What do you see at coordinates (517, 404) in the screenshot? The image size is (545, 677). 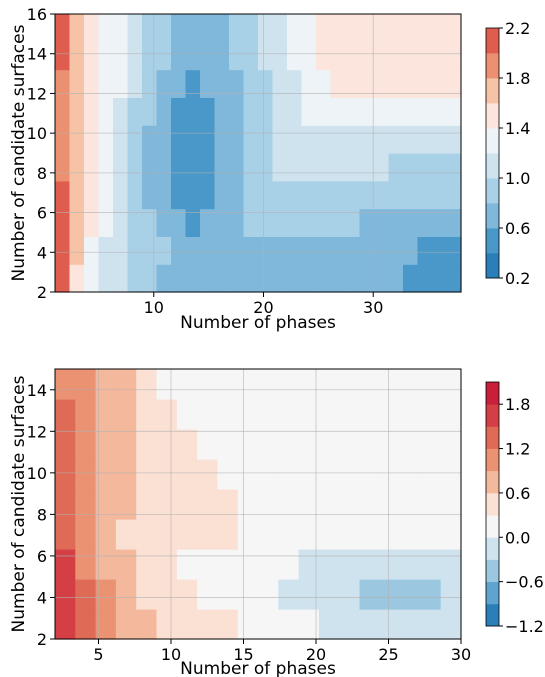 I see `colorbar-tick-label: 1.8` at bounding box center [517, 404].